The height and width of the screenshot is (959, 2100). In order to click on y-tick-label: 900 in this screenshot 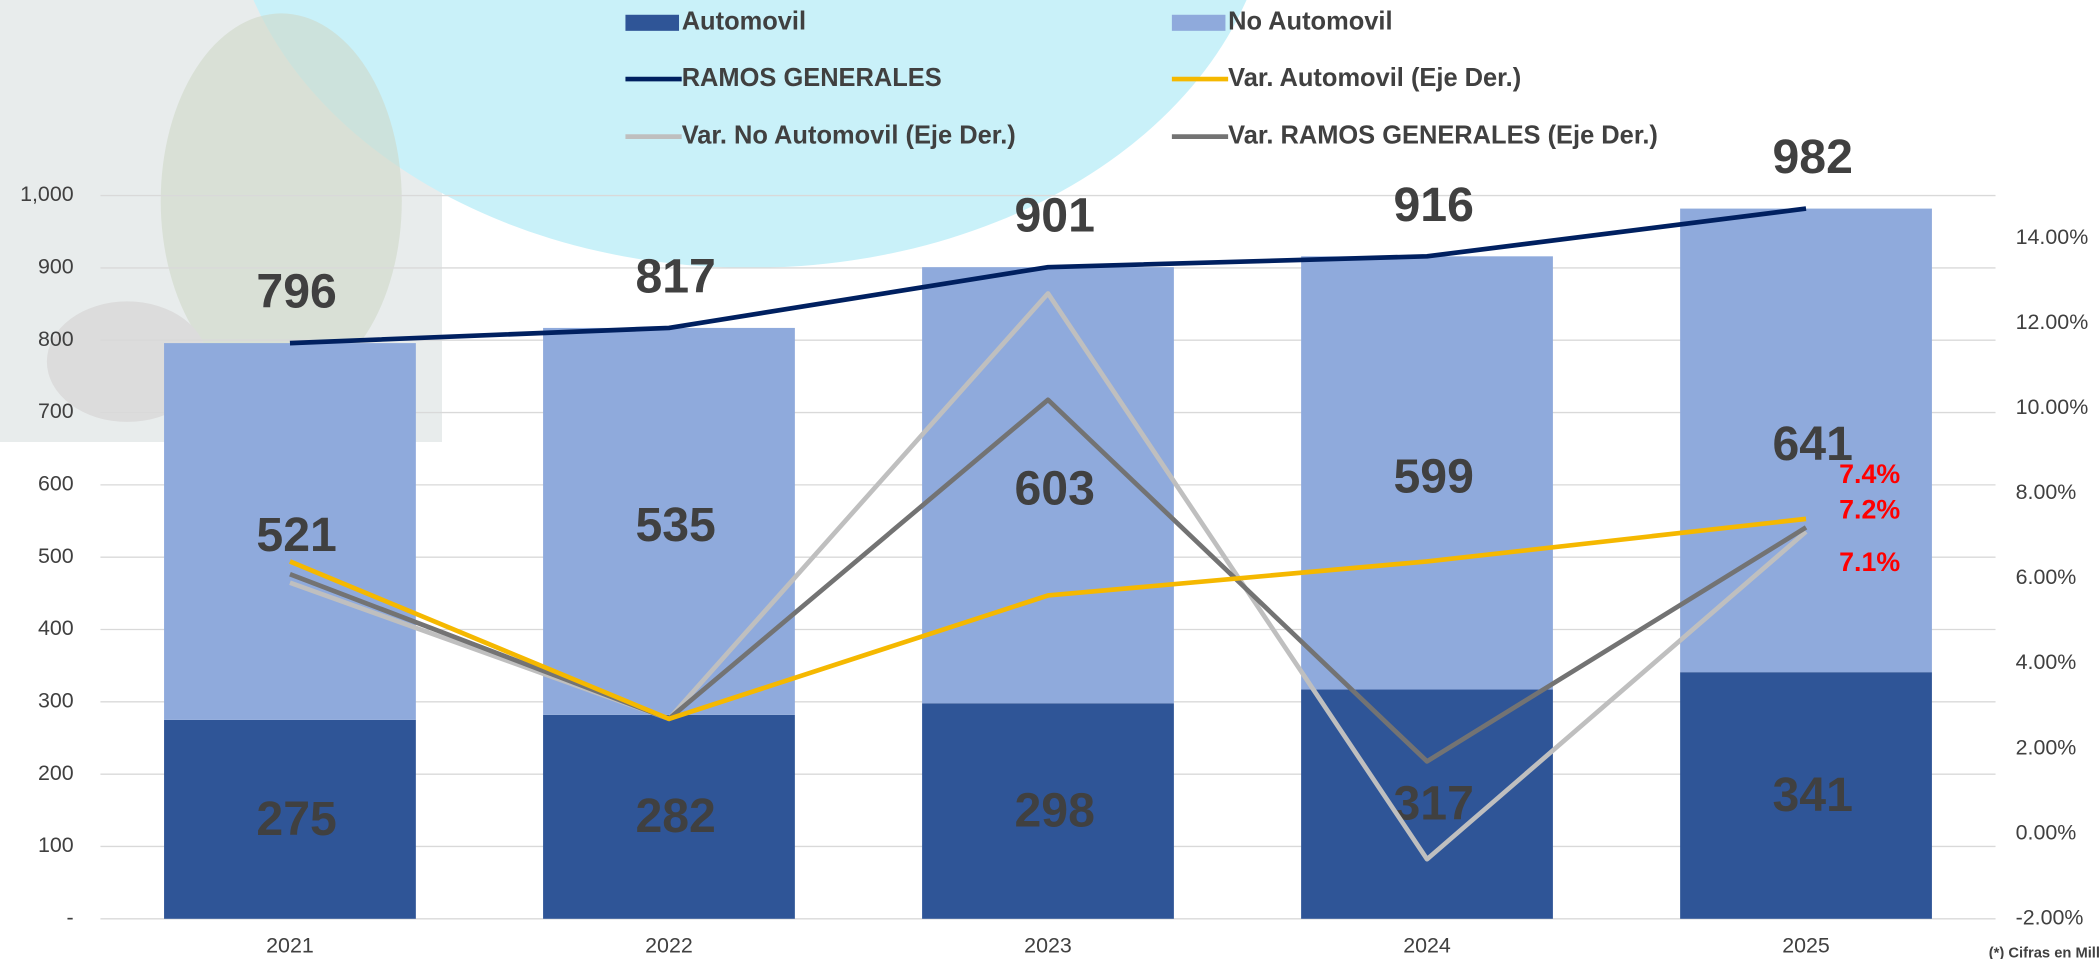, I will do `click(56, 267)`.